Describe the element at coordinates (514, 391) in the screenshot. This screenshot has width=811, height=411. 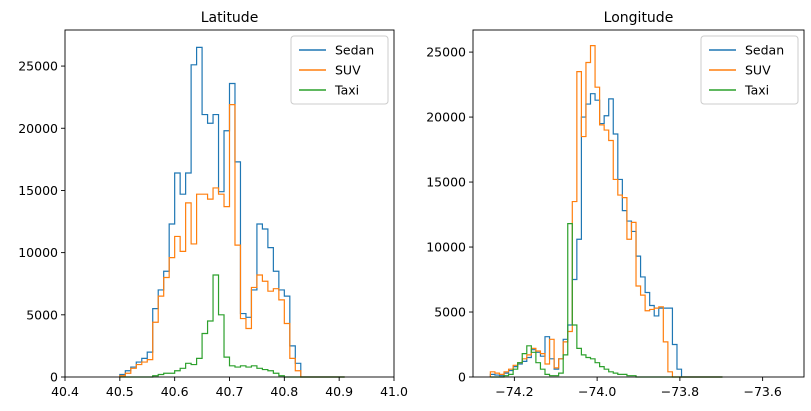
I see `x-tick-label: −74.2` at that location.